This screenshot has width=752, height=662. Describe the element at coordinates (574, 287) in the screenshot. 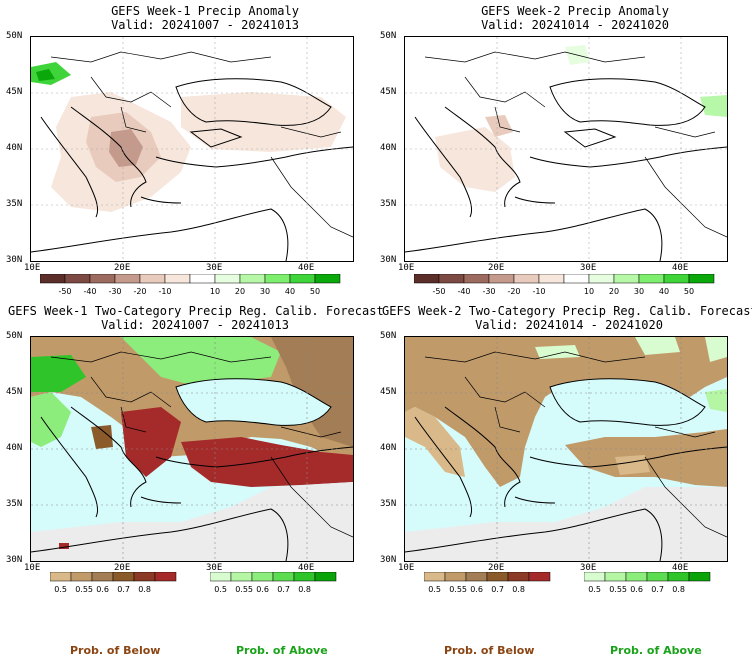

I see `anomaly-colorbar: -50 -40 -30 -20 -10 10 20 30 40 50` at that location.